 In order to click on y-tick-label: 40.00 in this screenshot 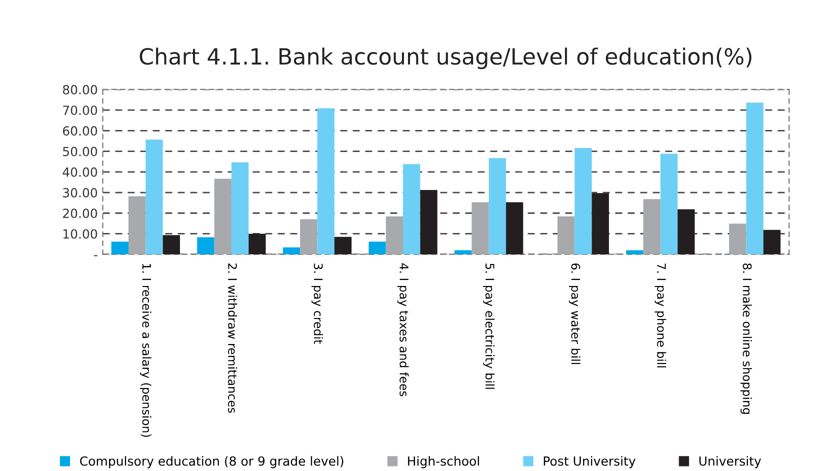, I will do `click(80, 172)`.